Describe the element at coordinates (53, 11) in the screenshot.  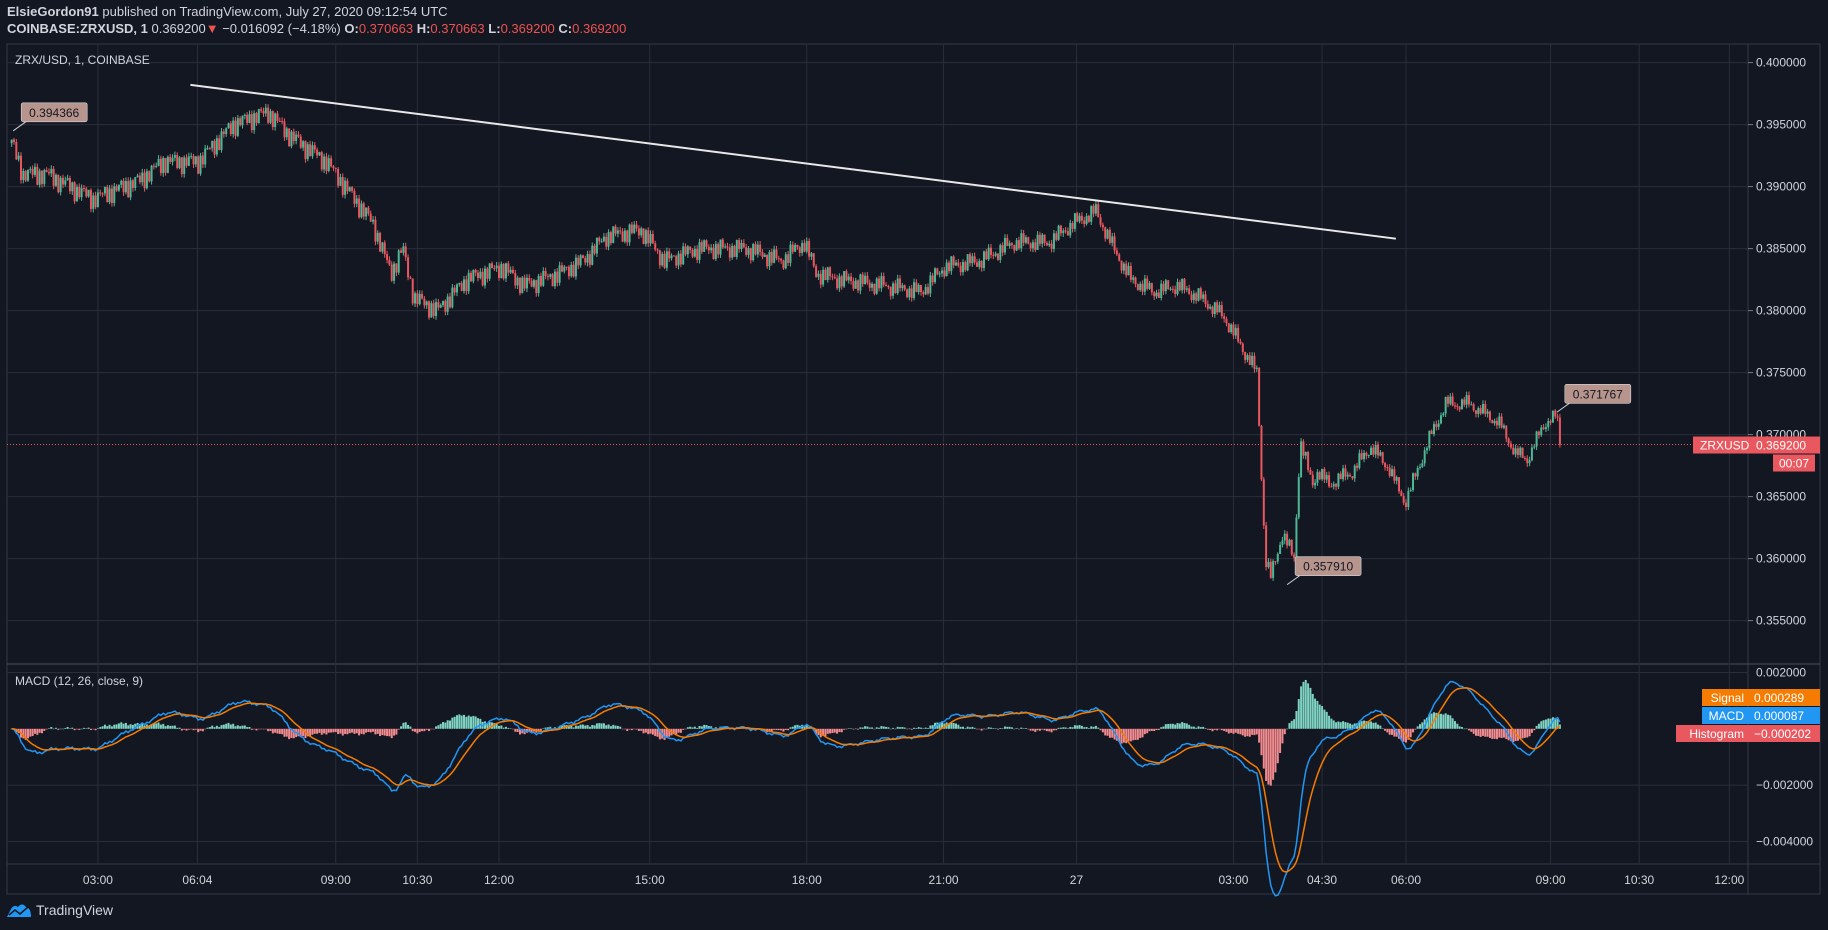
I see `author: ElsieGordon91` at that location.